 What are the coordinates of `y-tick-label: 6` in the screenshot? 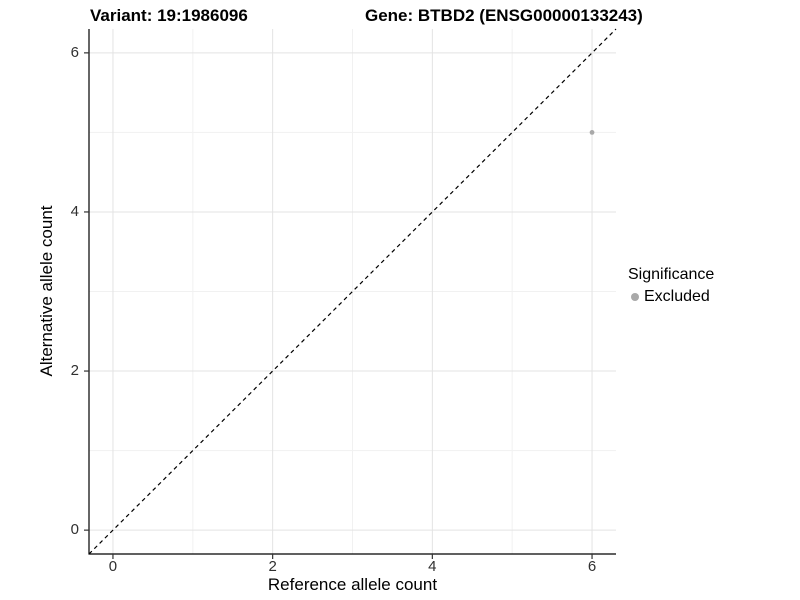 It's located at (74, 52).